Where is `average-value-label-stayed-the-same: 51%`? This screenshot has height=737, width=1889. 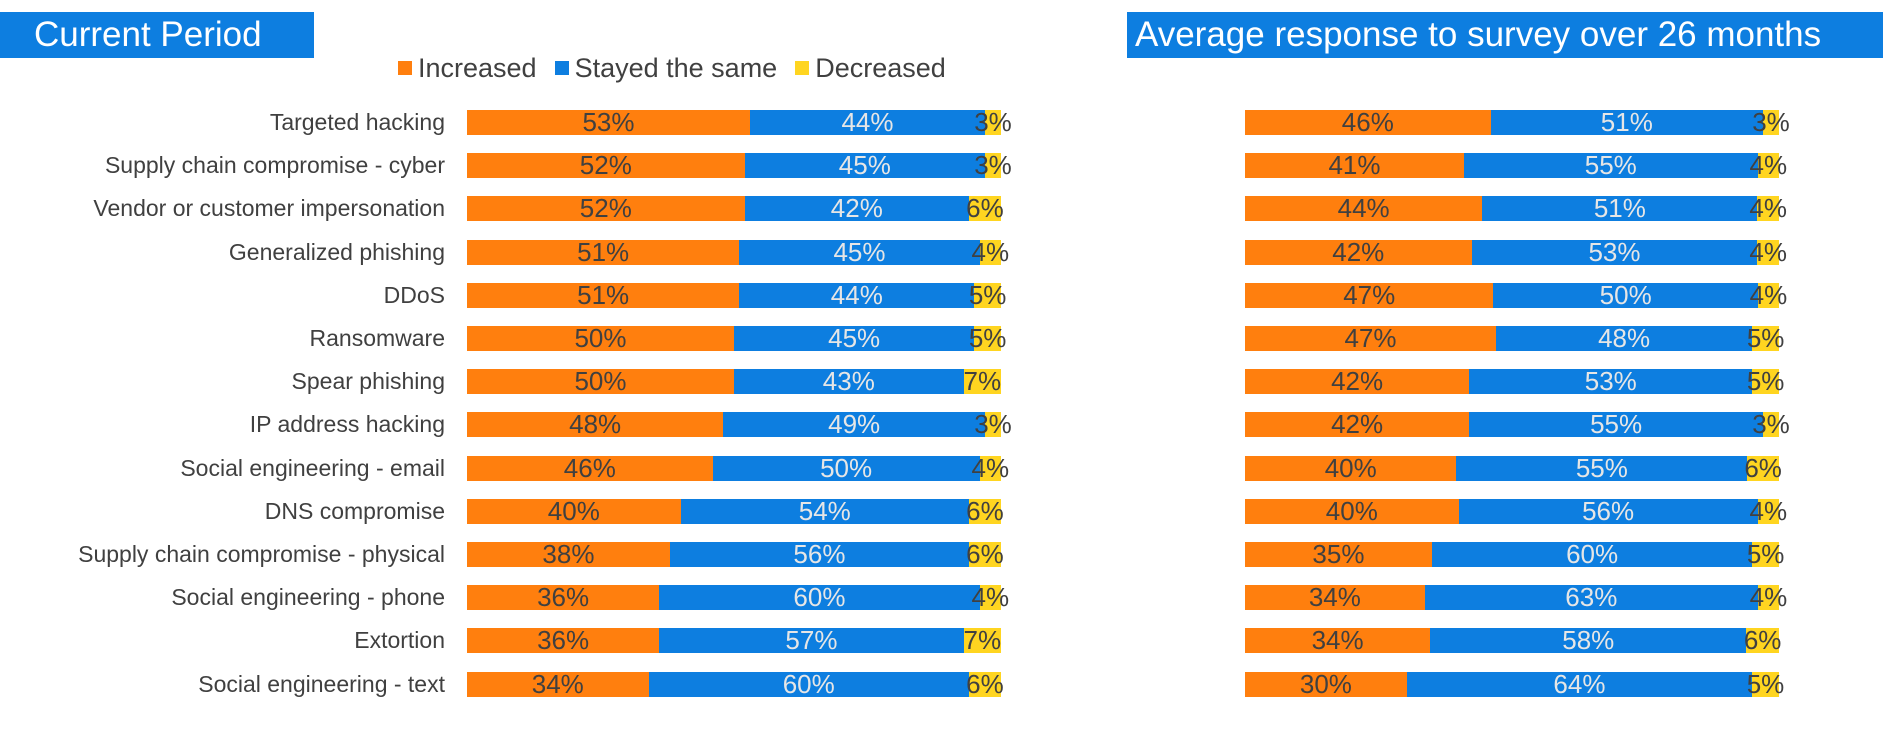
average-value-label-stayed-the-same: 51% is located at coordinates (1626, 122).